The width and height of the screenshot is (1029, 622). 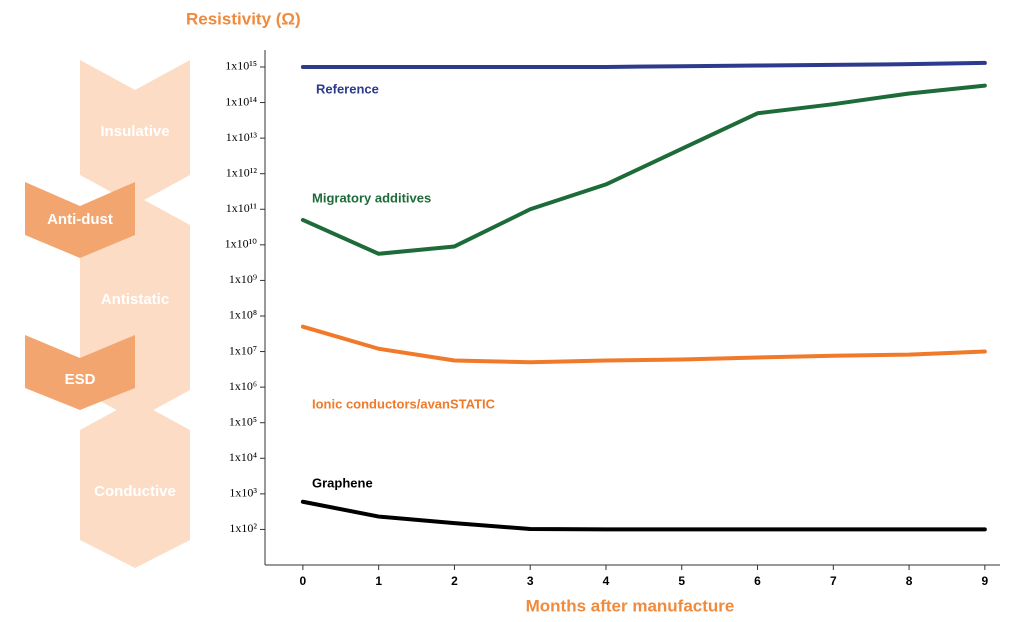 I want to click on x-tick-label: 5, so click(x=681, y=581).